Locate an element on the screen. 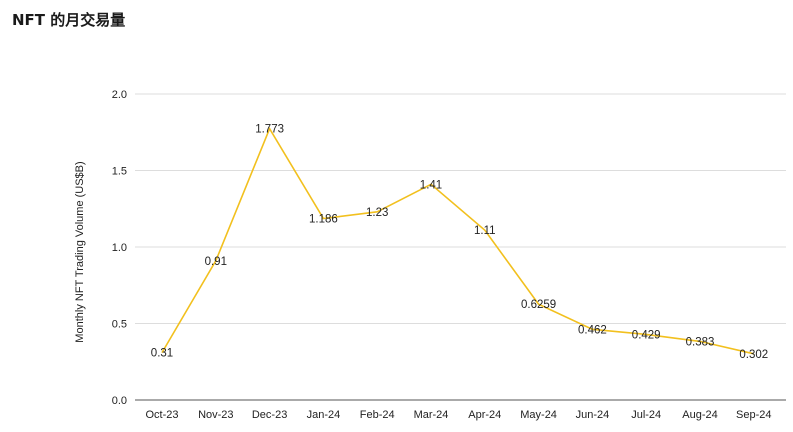 The image size is (793, 432). data-label: 0.302 is located at coordinates (753, 355).